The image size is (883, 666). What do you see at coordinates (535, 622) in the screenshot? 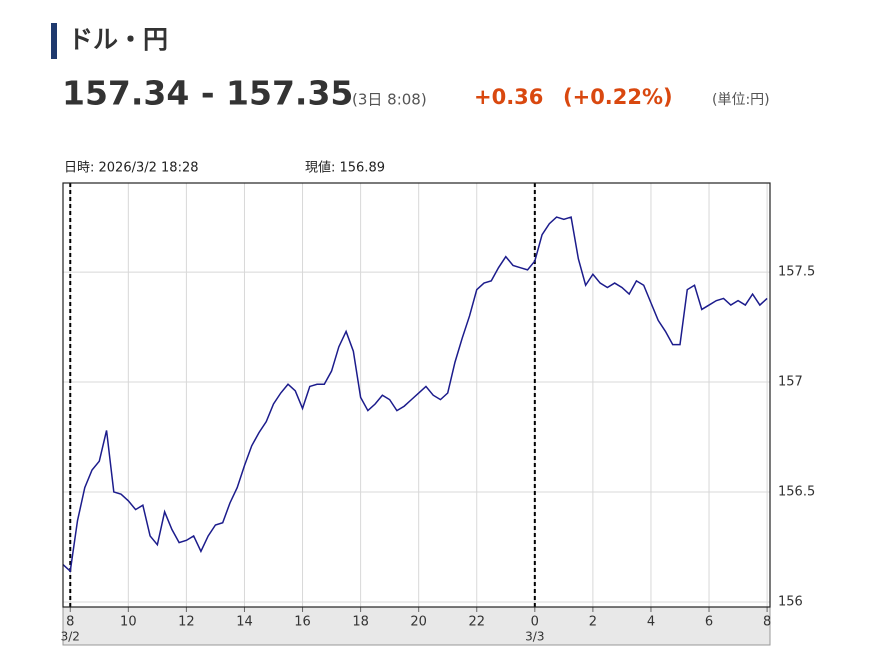
I see `x-tick-label: 0` at bounding box center [535, 622].